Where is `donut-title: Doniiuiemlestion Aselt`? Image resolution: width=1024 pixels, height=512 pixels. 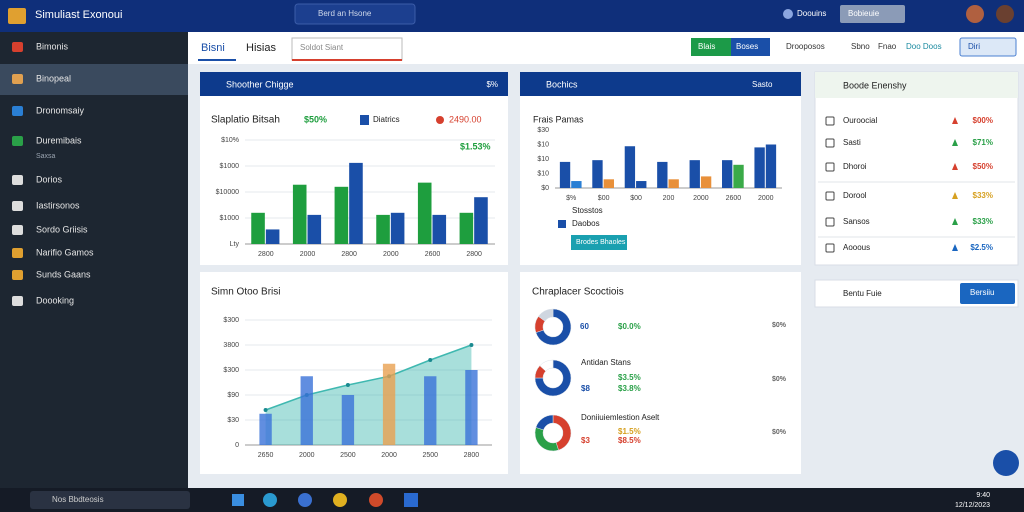
donut-title: Doniiuiemlestion Aselt is located at coordinates (620, 417).